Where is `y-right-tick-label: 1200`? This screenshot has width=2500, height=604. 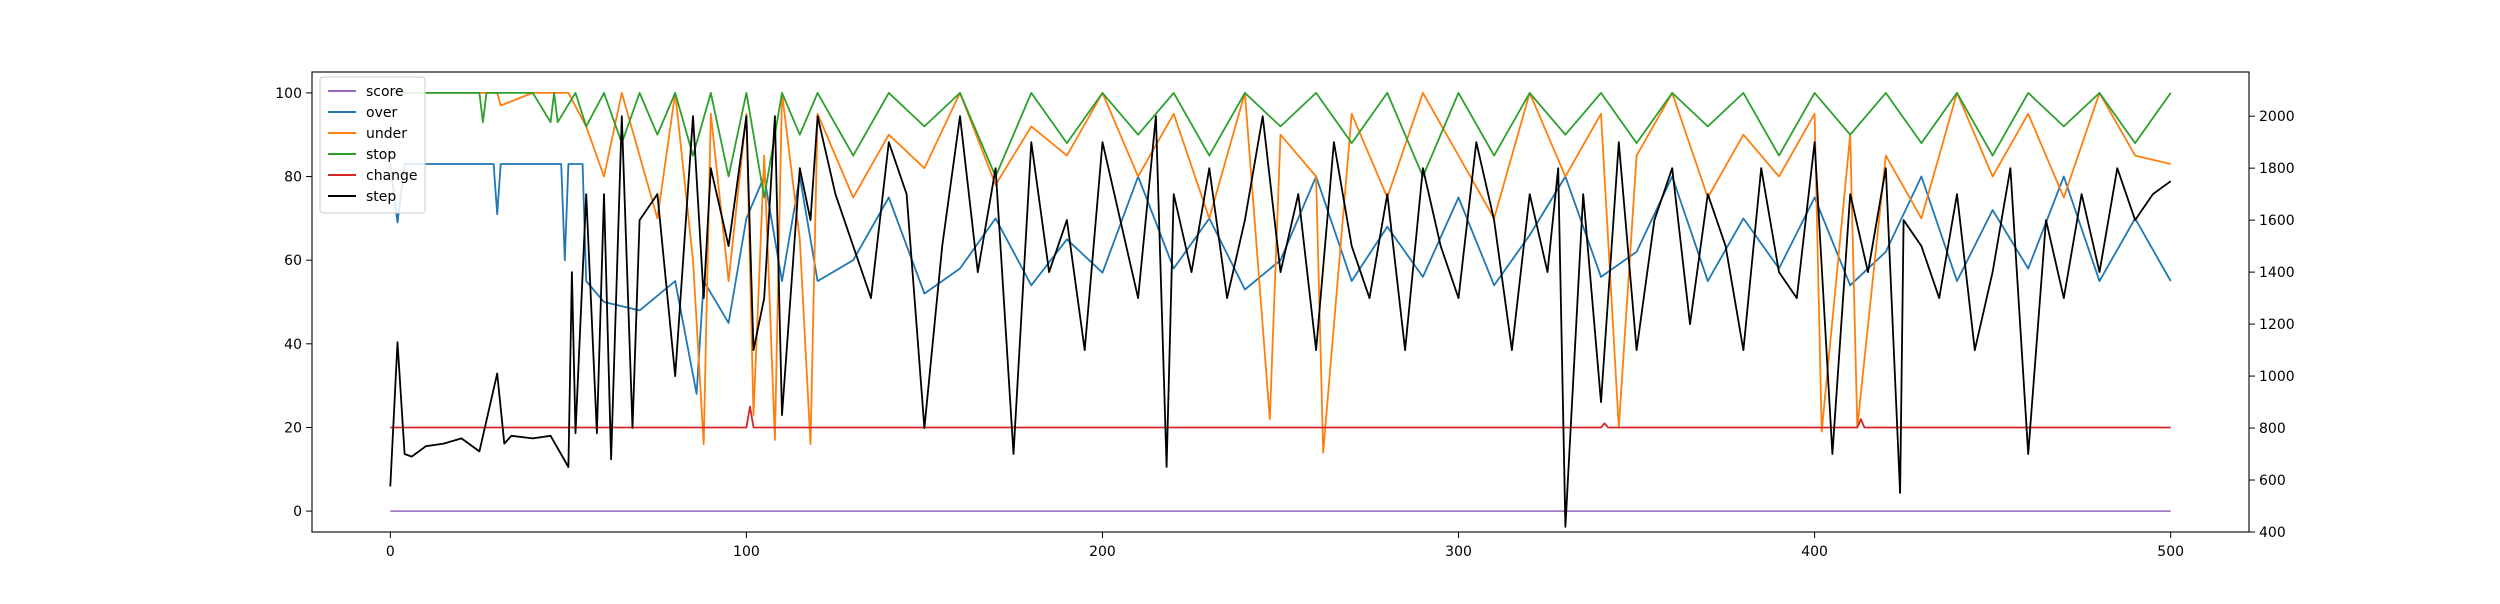
y-right-tick-label: 1200 is located at coordinates (2277, 325).